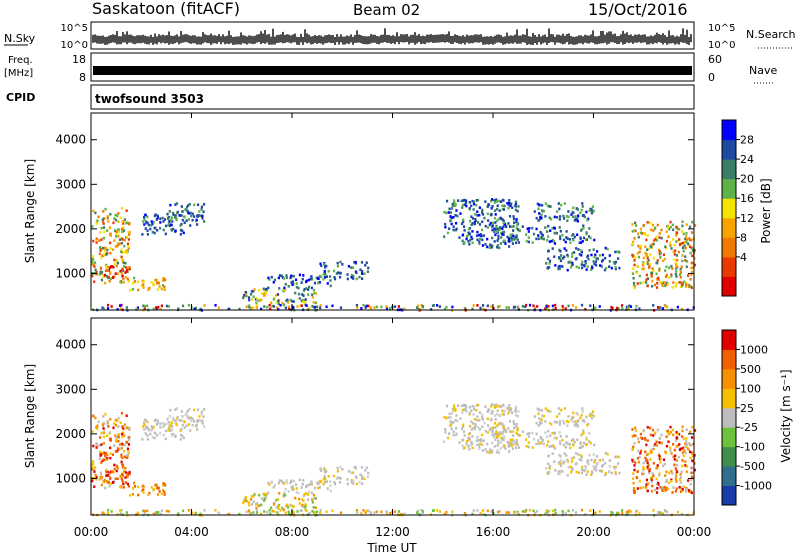 Image resolution: width=800 pixels, height=554 pixels. What do you see at coordinates (391, 547) in the screenshot?
I see `x-axis-label: Time UT` at bounding box center [391, 547].